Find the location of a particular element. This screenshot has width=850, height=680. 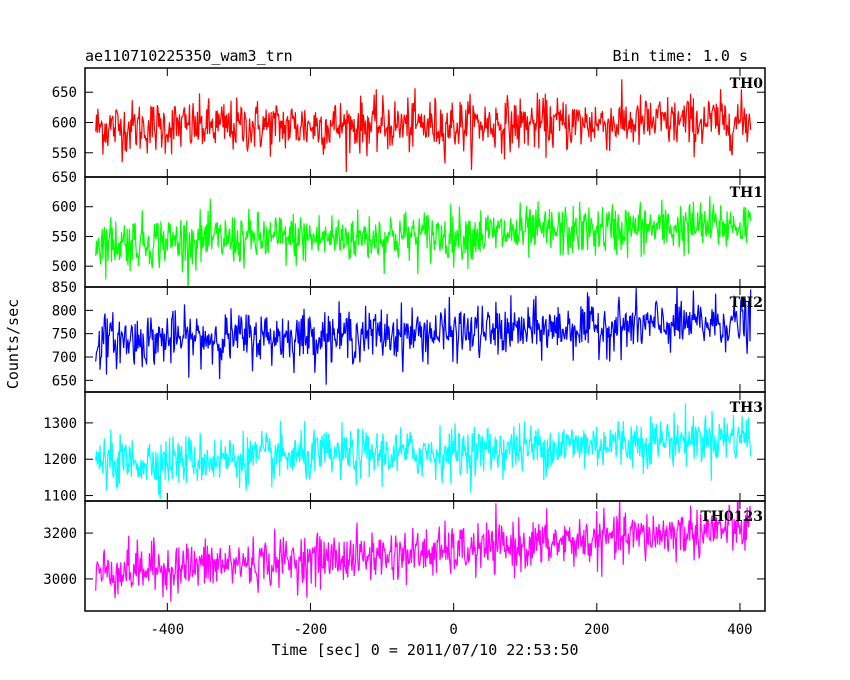

series-line-th0 is located at coordinates (423, 126).